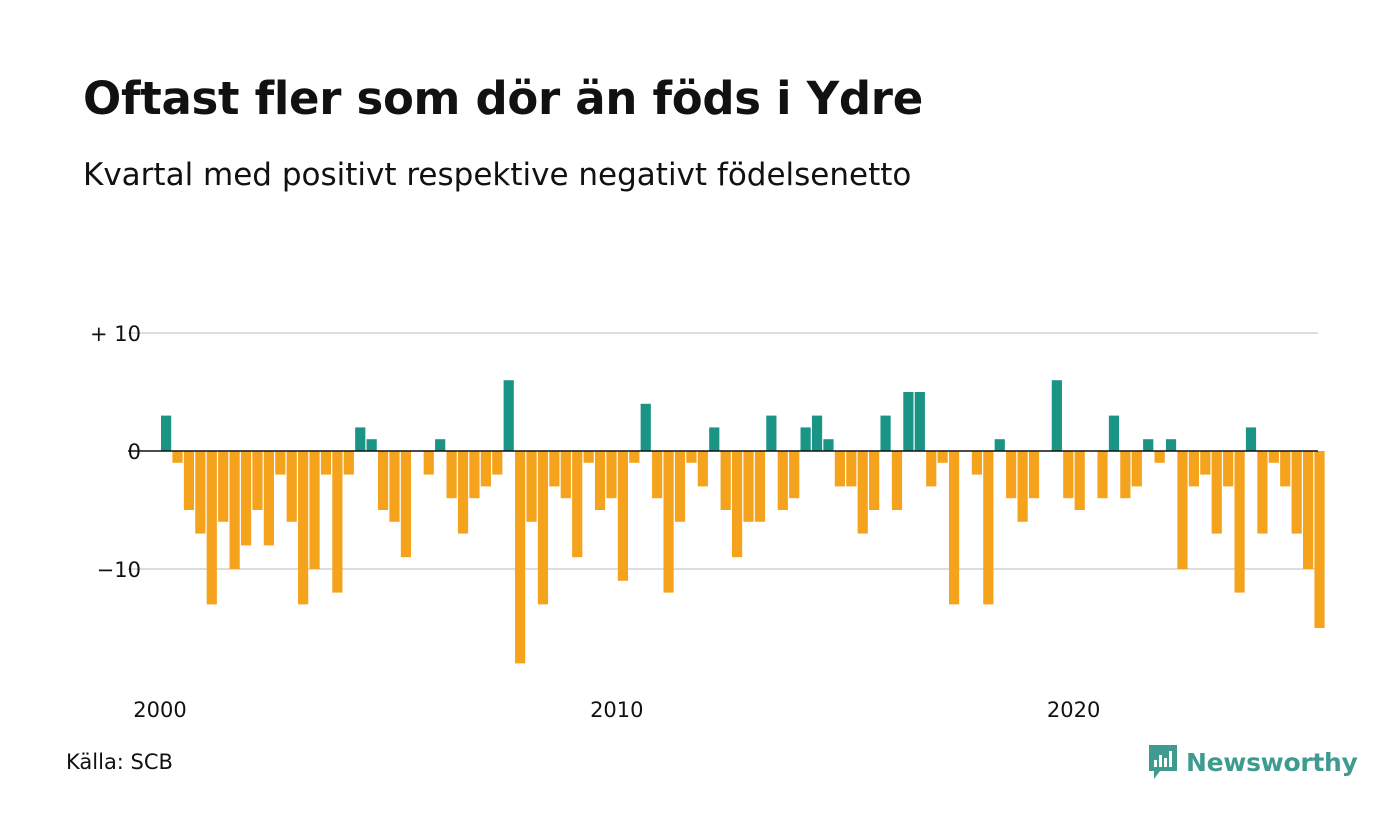 This screenshot has height=840, width=1400. I want to click on chart-title: Oftast fler som dör än föds i Ydre, so click(503, 98).